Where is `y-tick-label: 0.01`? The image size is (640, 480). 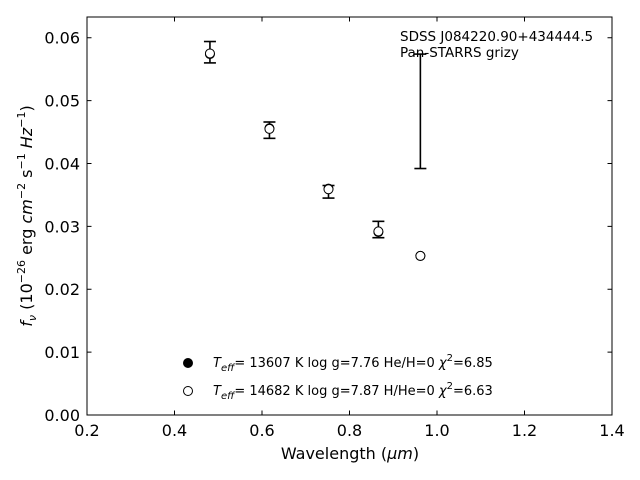 y-tick-label: 0.01 is located at coordinates (62, 352).